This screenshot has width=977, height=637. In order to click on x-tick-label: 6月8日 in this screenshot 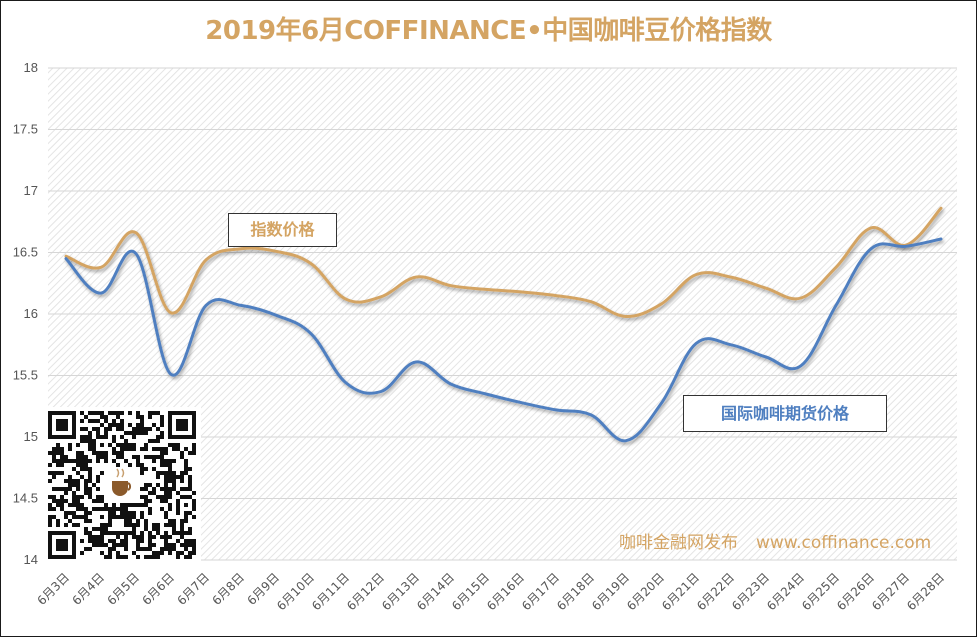, I will do `click(228, 589)`.